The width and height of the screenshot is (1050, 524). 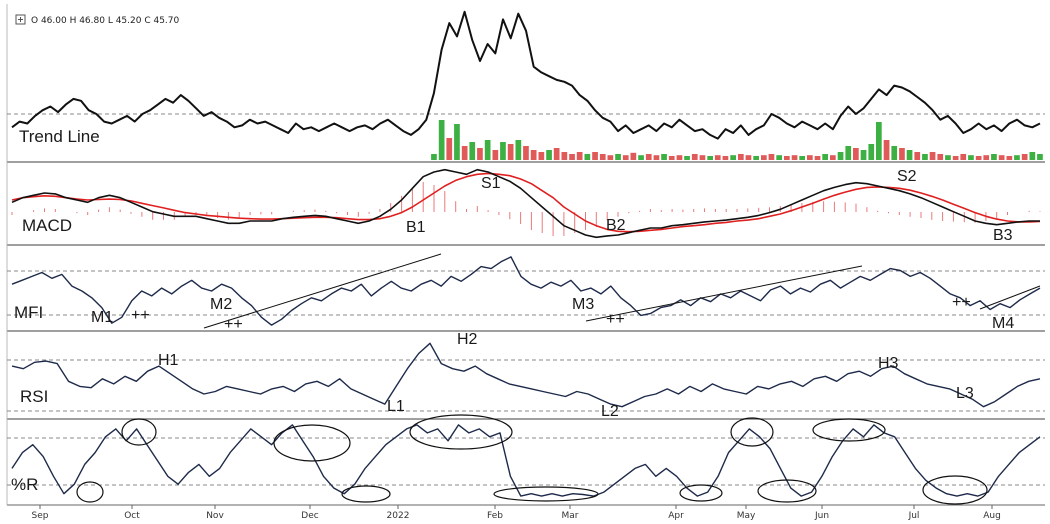 What do you see at coordinates (709, 206) in the screenshot?
I see `macd-annotations: B1 S1 B2 S2 B3` at bounding box center [709, 206].